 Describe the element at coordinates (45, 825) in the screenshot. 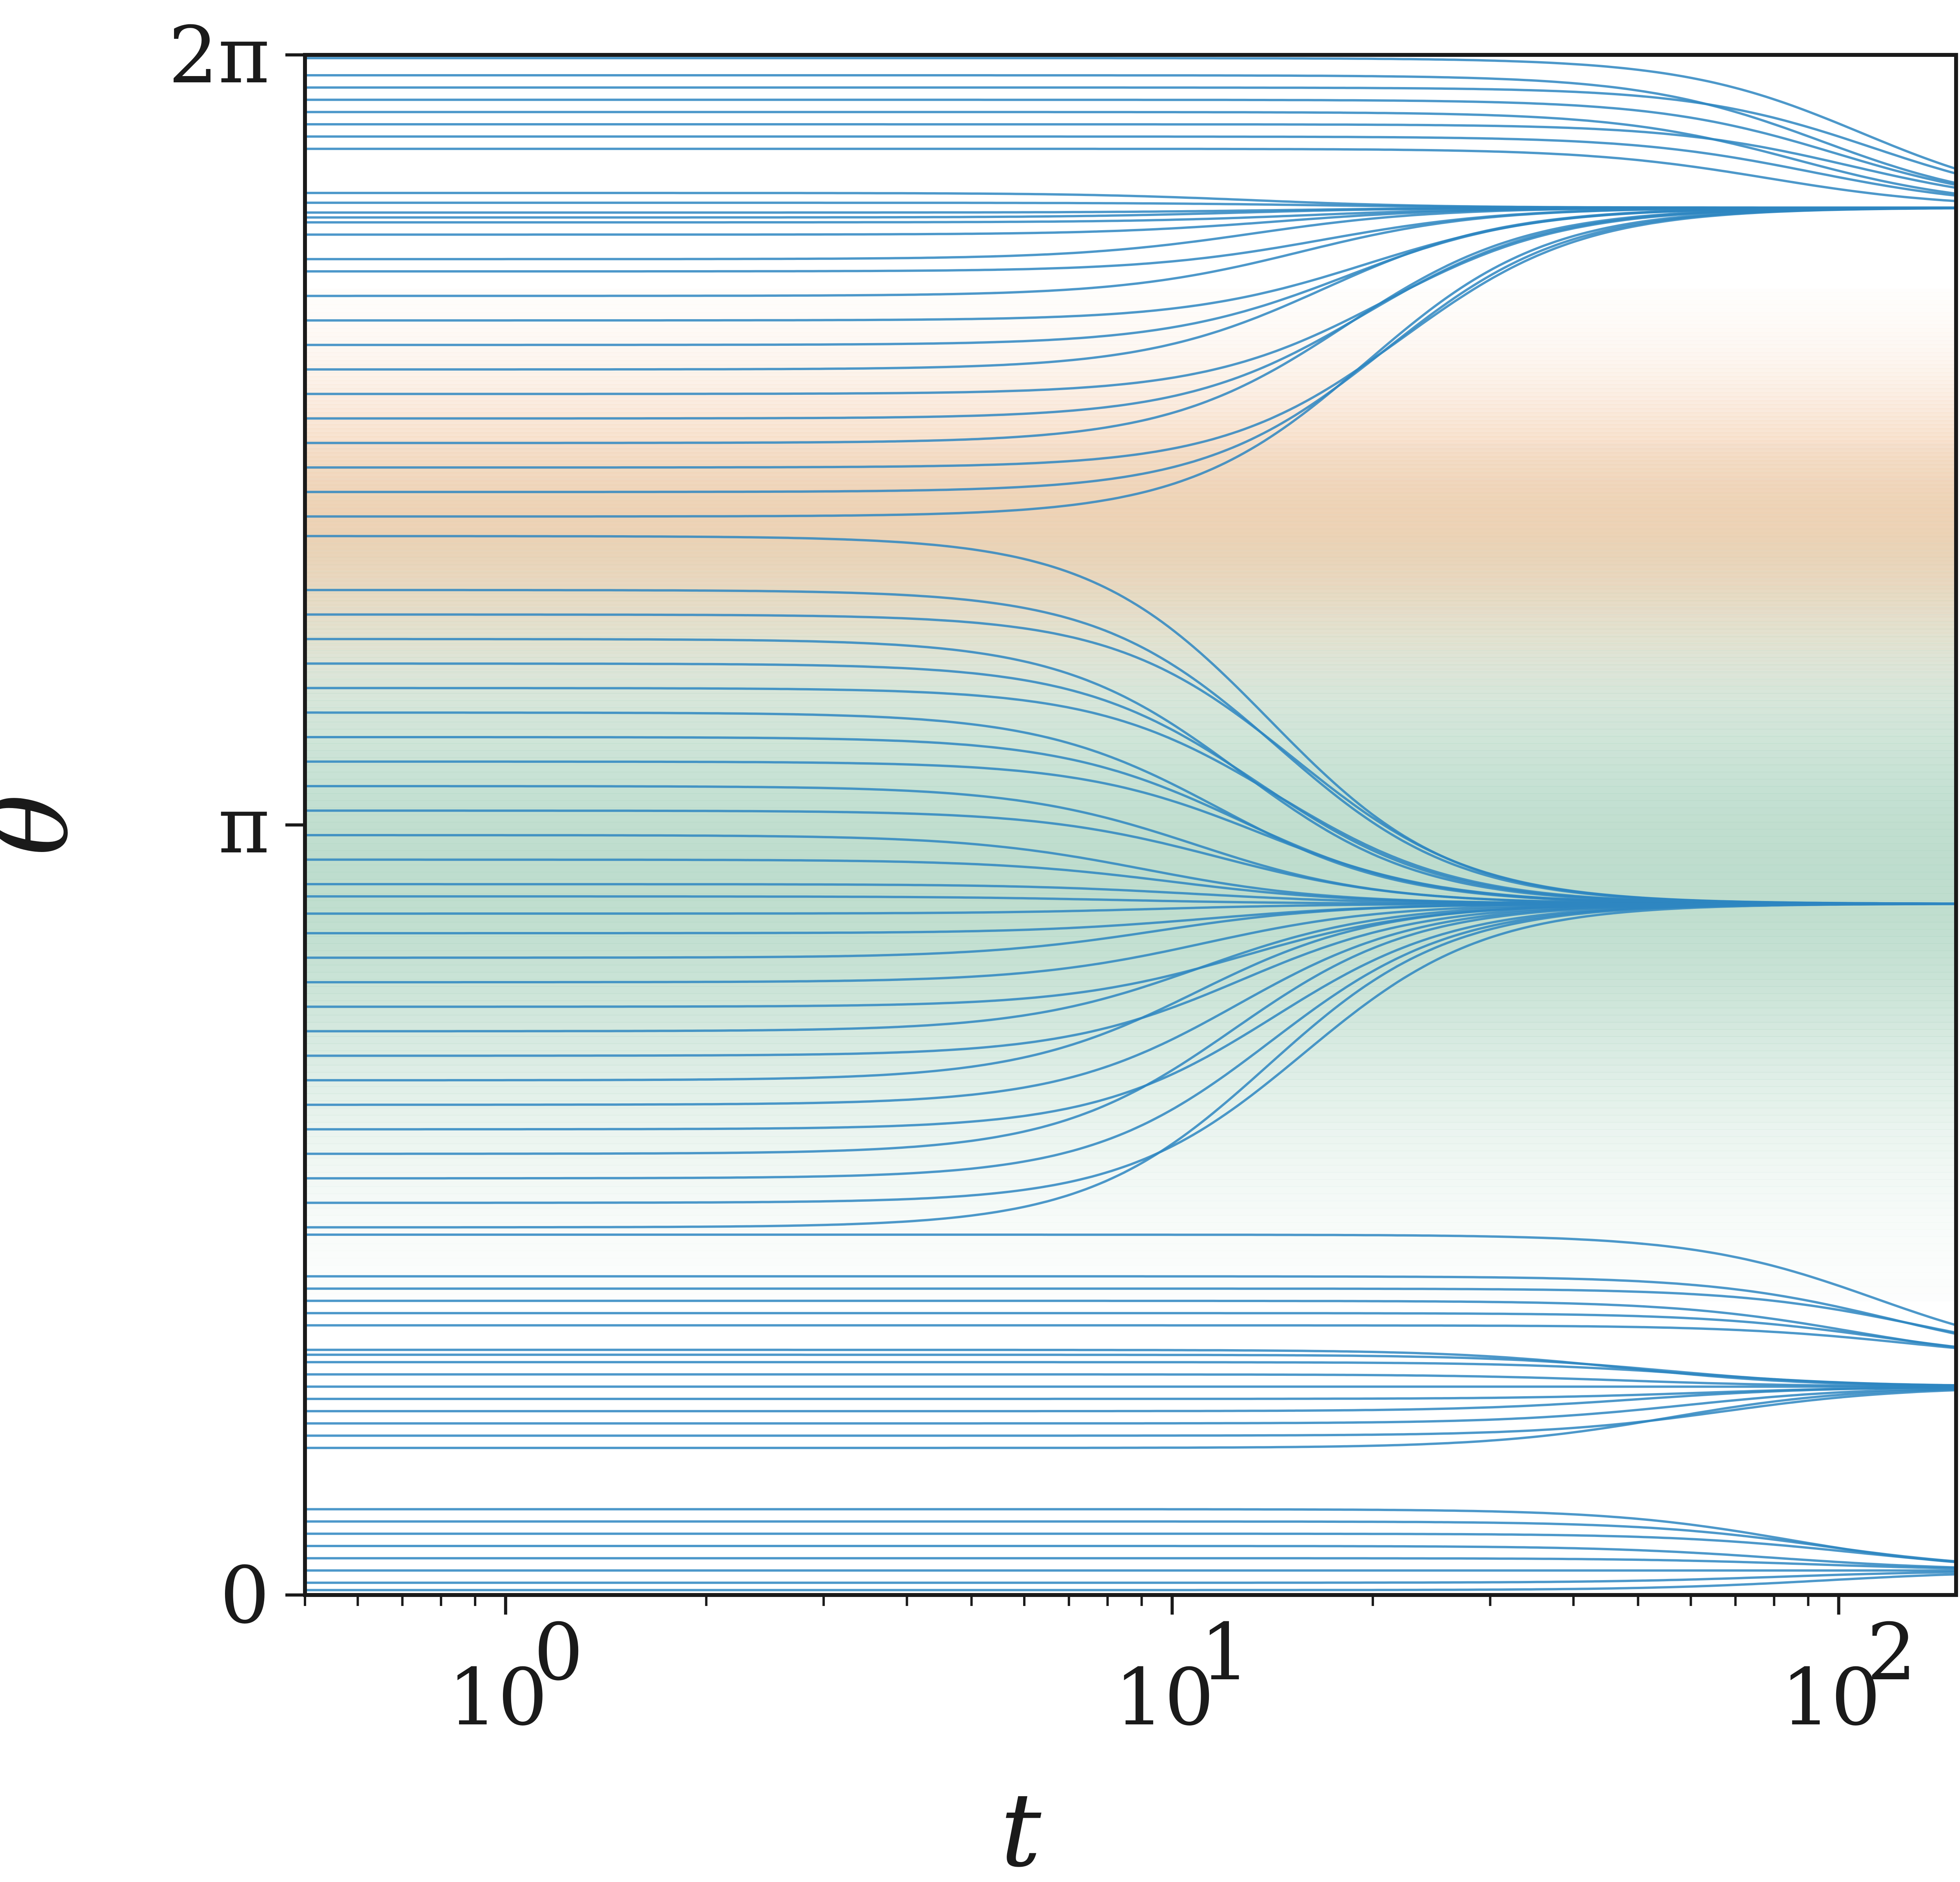

I see `y-axis-label: θ` at that location.